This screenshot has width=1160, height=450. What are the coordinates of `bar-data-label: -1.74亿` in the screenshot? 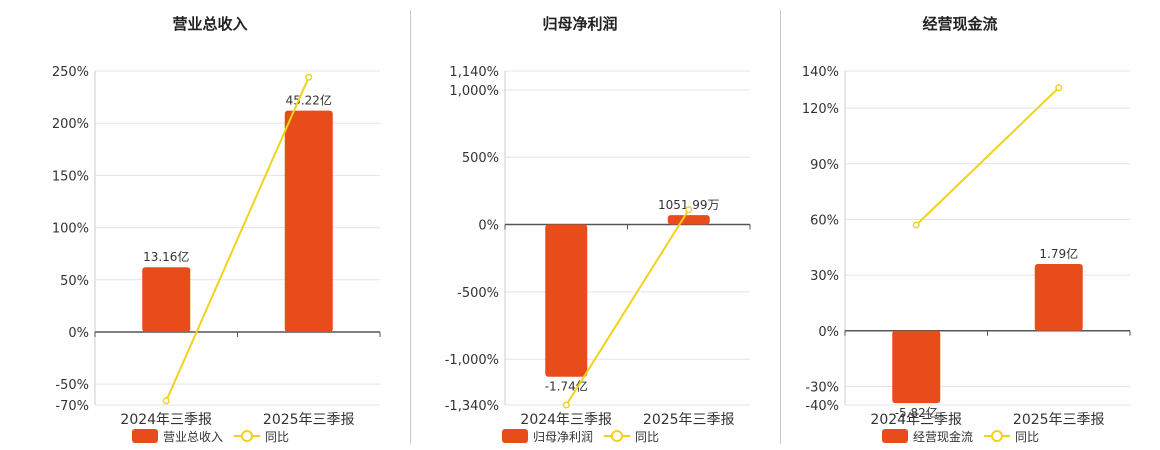 It's located at (566, 386).